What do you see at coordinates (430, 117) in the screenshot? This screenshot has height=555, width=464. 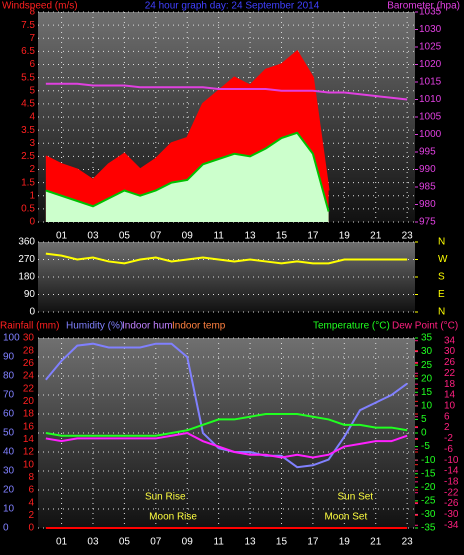 I see `y-tick-label: 1005` at bounding box center [430, 117].